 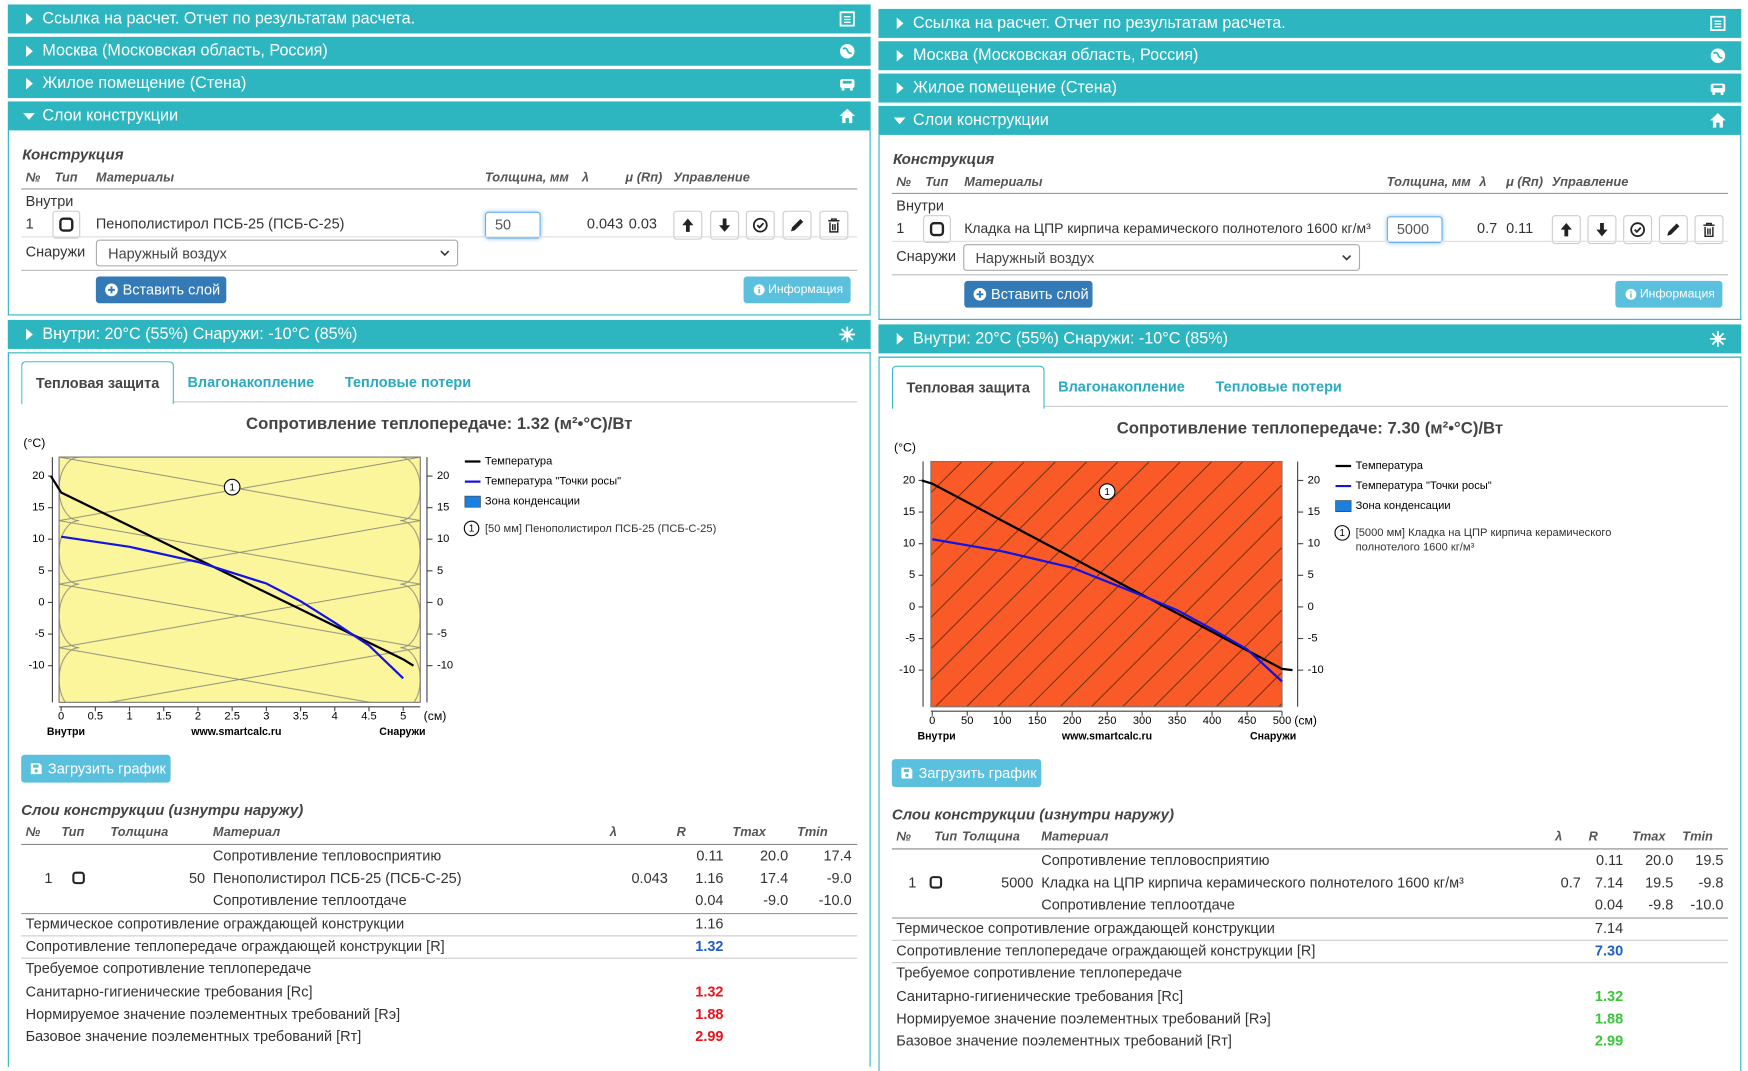 What do you see at coordinates (1342, 533) in the screenshot?
I see `legend-layer-marker` at bounding box center [1342, 533].